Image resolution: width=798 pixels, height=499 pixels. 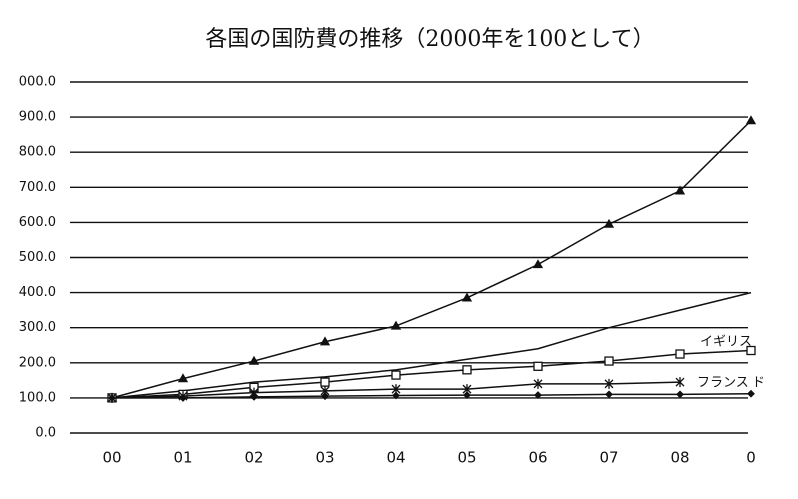 What do you see at coordinates (395, 458) in the screenshot?
I see `x-tick-label: 04` at bounding box center [395, 458].